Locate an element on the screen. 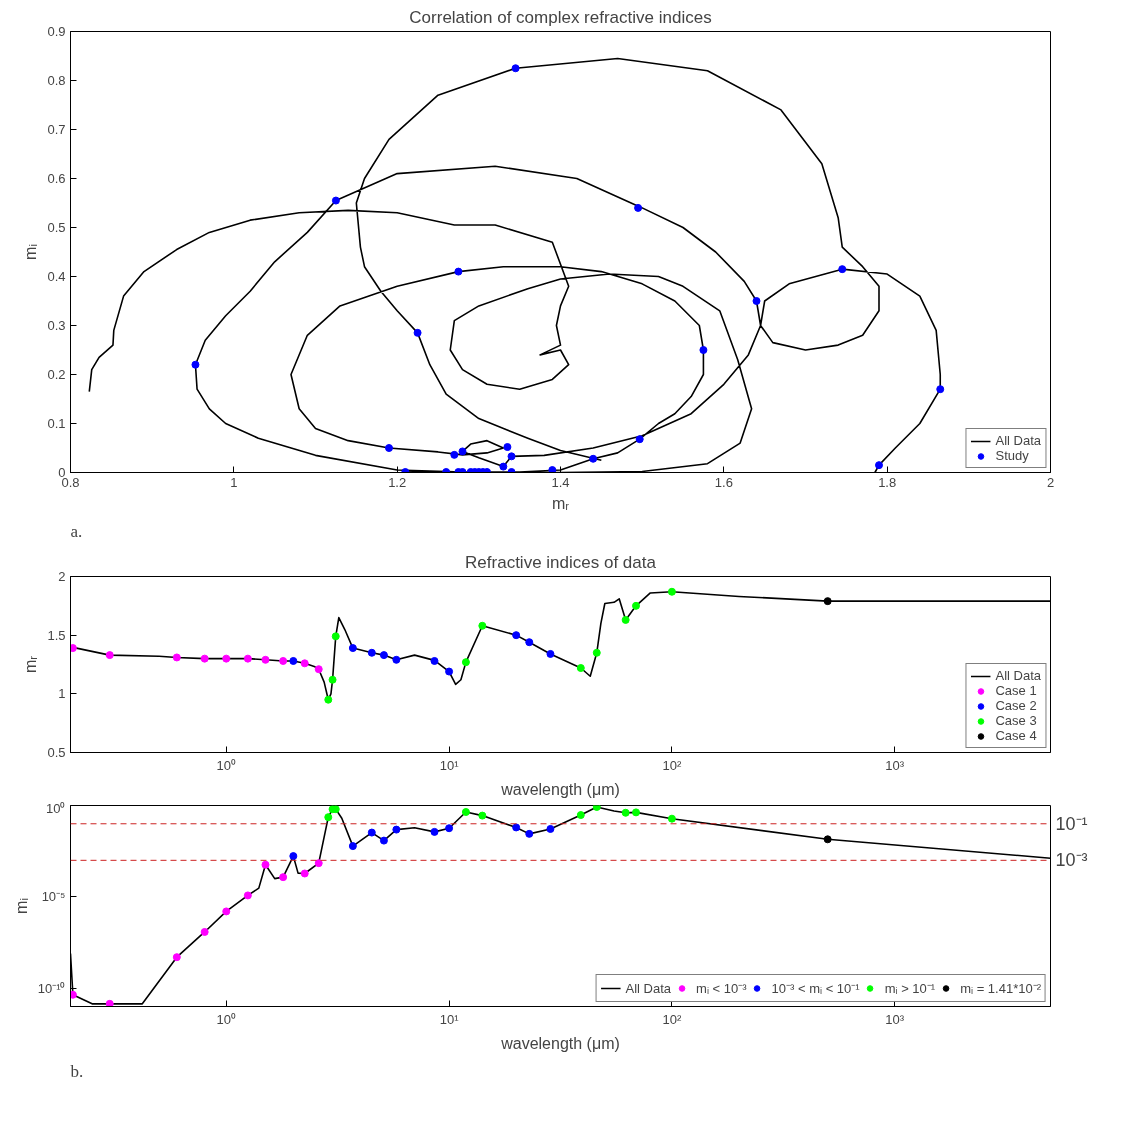 The width and height of the screenshot is (1122, 1124). x-tick-label: 1.2 is located at coordinates (397, 482).